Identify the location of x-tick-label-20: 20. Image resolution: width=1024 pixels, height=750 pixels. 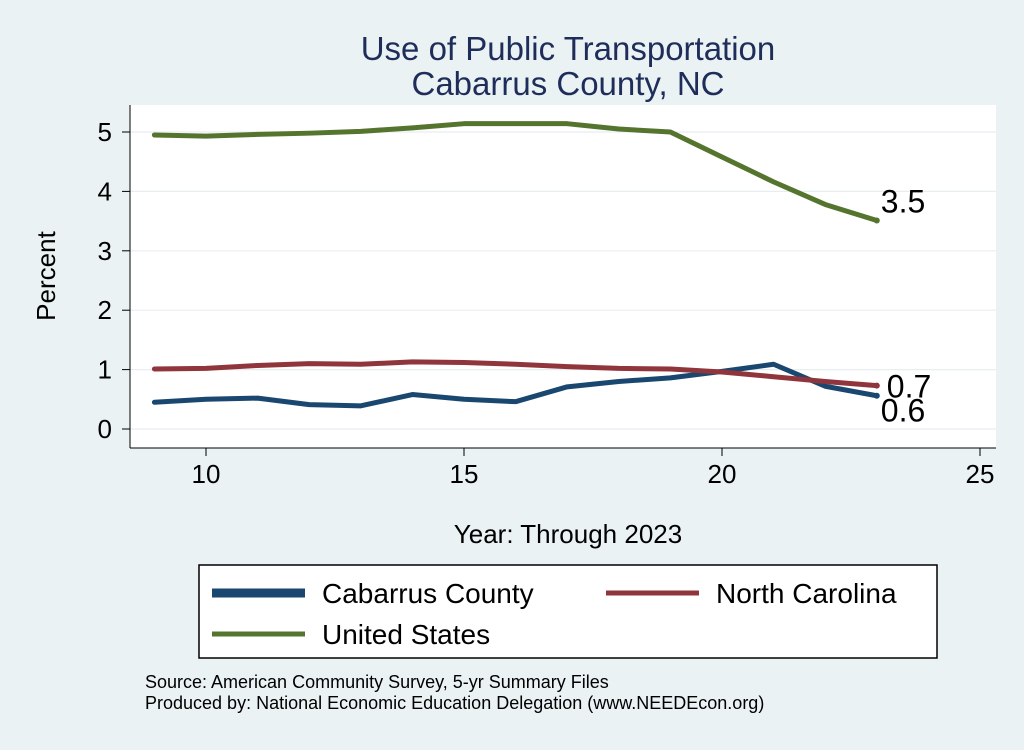
(722, 474).